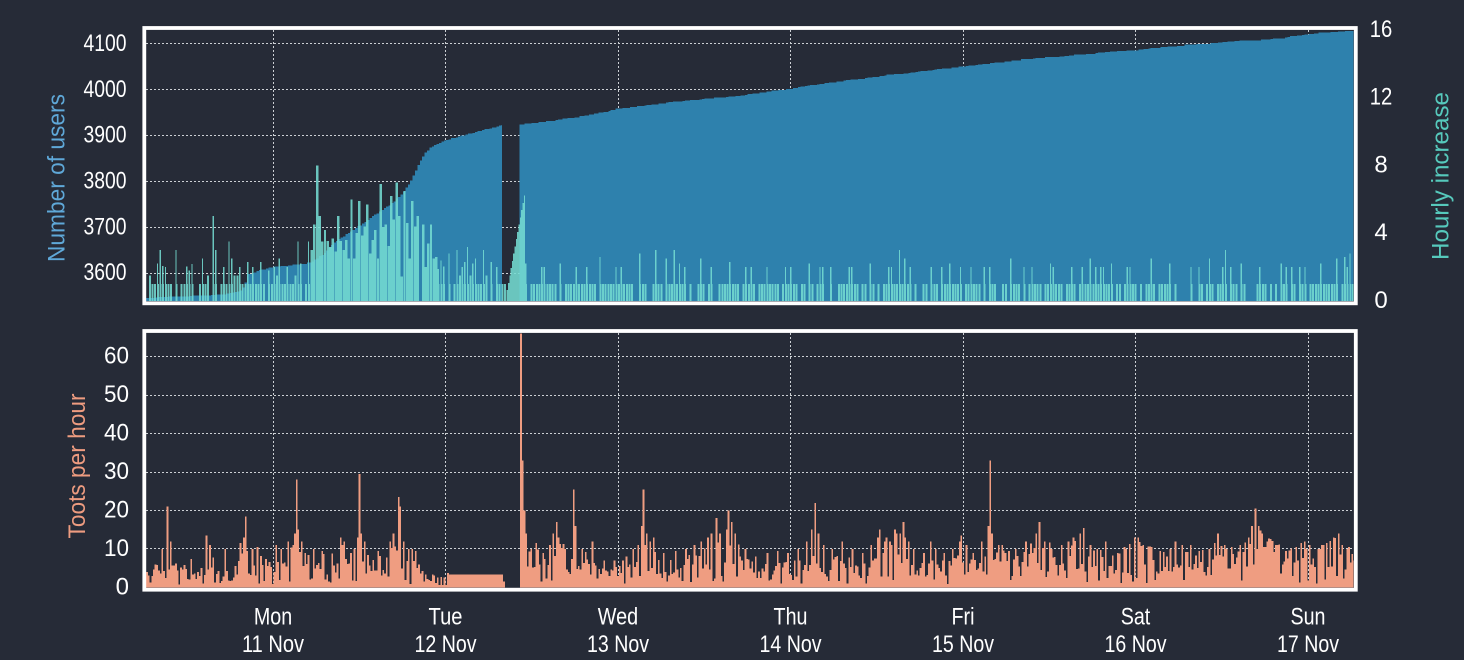 This screenshot has height=660, width=1464. Describe the element at coordinates (446, 616) in the screenshot. I see `svg-text: Tue` at that location.